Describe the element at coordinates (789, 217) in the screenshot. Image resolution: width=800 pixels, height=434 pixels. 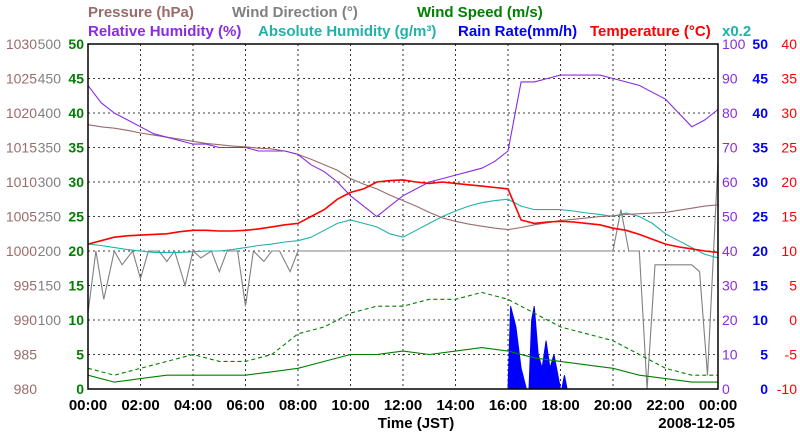
I see `temperature-tick-label: 15` at that location.